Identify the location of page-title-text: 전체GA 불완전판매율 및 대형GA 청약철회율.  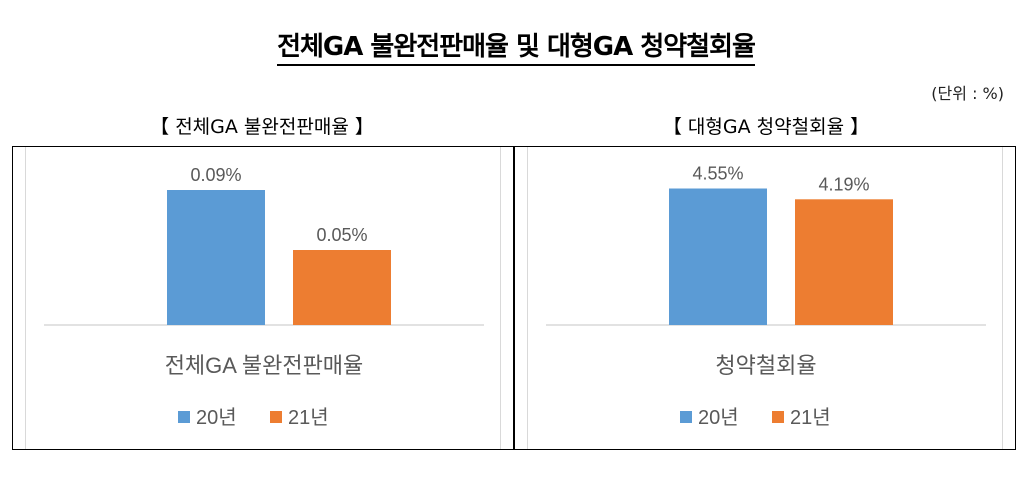
(516, 49).